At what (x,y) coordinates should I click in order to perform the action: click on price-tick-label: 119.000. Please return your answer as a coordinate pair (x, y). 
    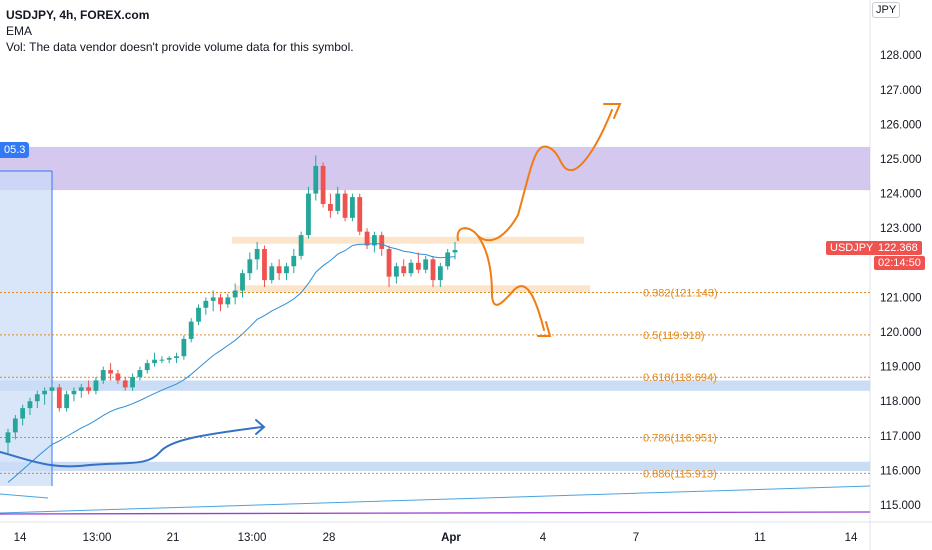
    Looking at the image, I should click on (900, 368).